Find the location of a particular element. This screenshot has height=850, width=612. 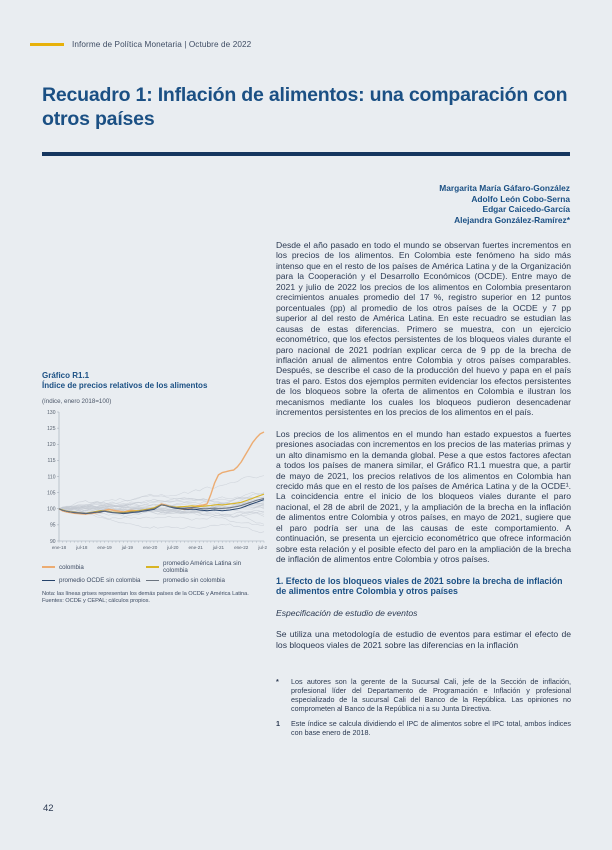

author-line: Margarita María Gáfaro-González is located at coordinates (504, 188).